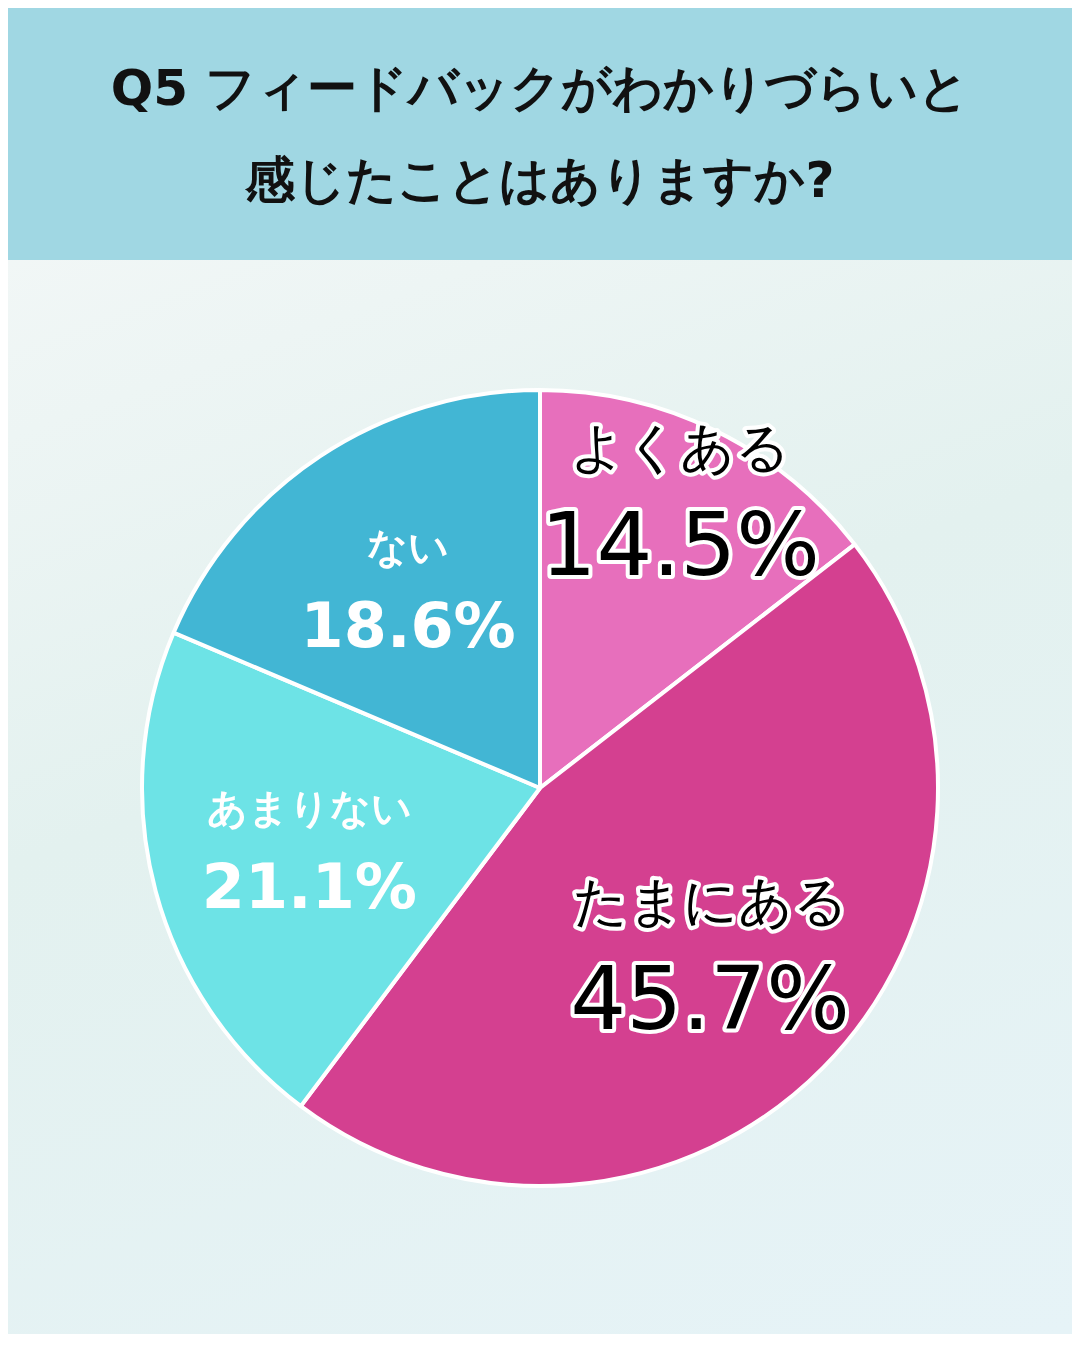  What do you see at coordinates (408, 626) in the screenshot?
I see `data-label: 18.6%` at bounding box center [408, 626].